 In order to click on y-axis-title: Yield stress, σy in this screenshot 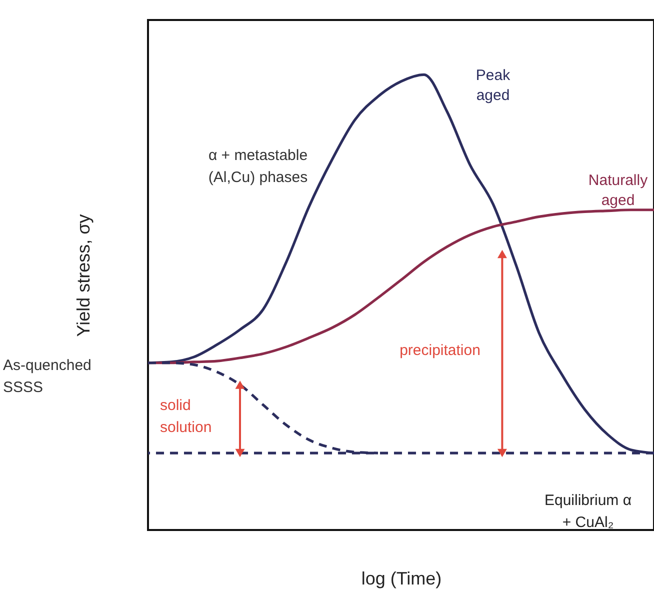, I will do `click(84, 275)`.